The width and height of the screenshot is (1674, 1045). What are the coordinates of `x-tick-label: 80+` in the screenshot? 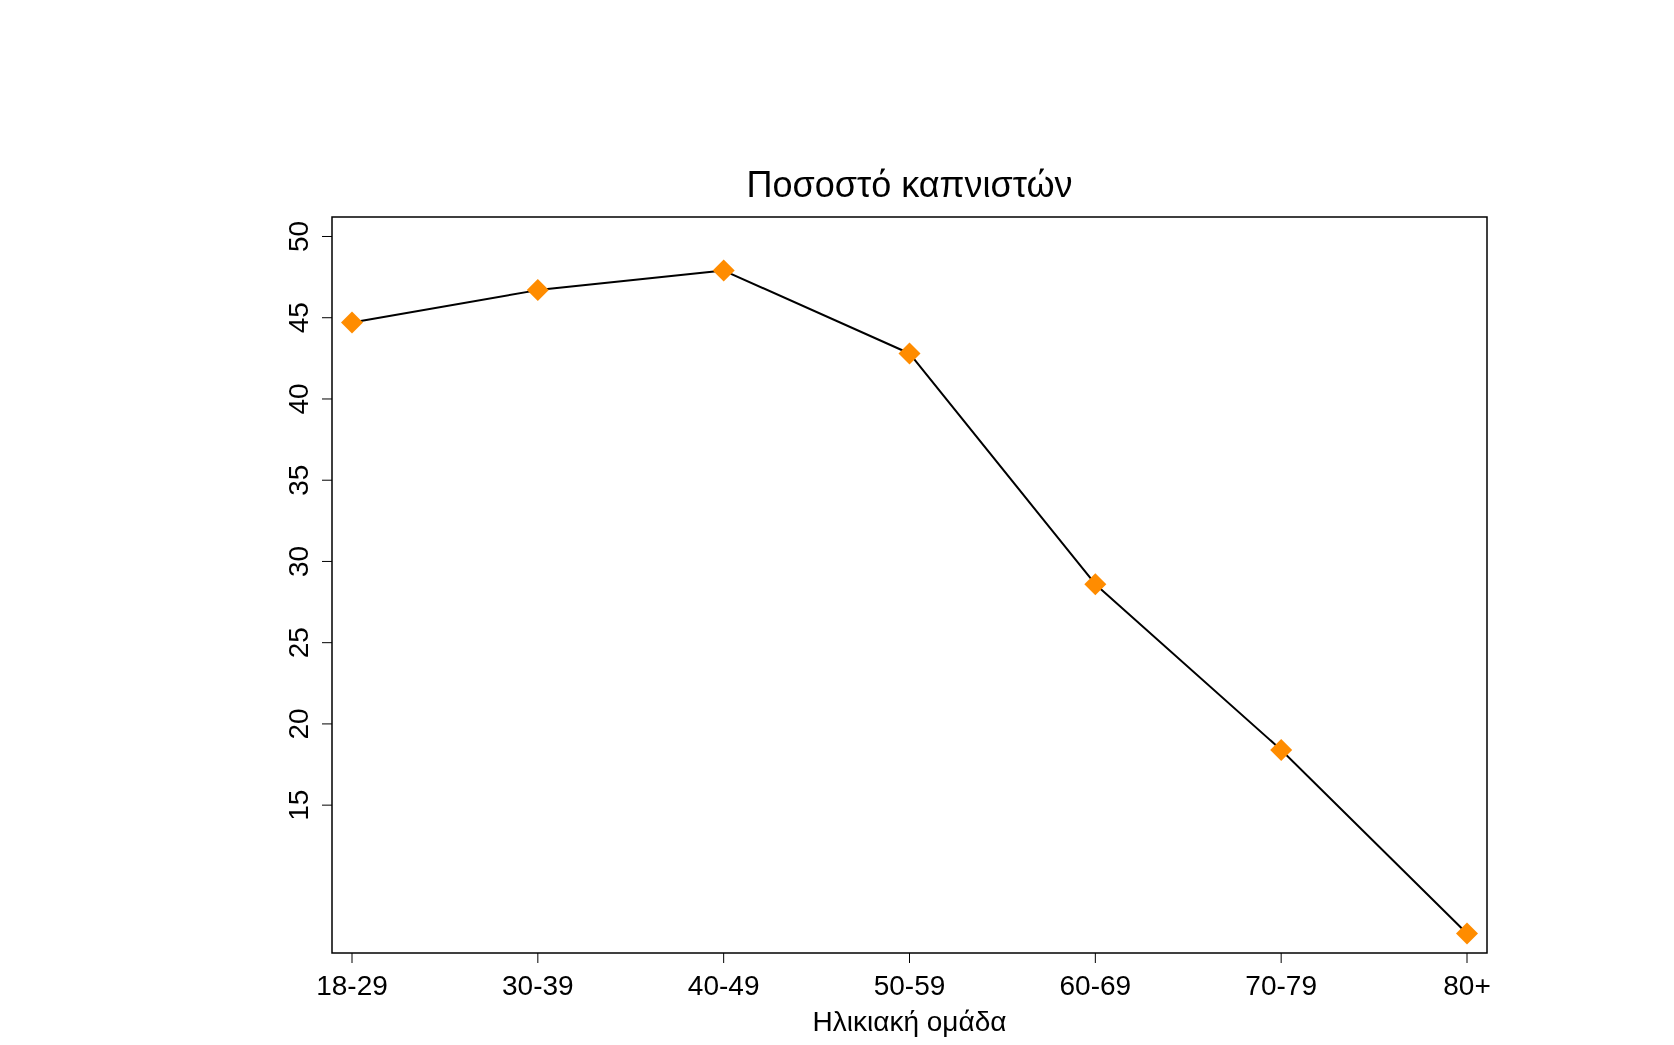 It's located at (1467, 985).